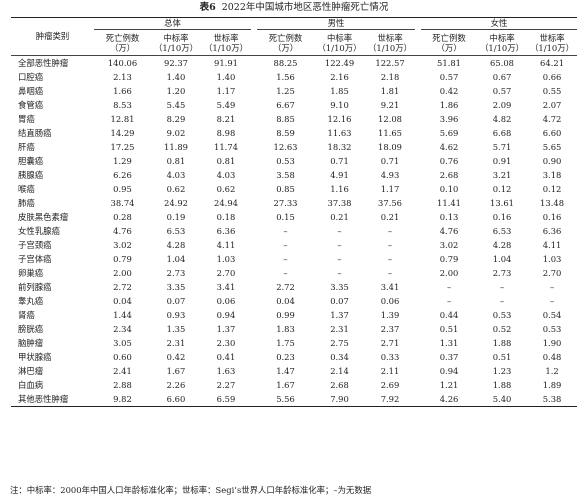 The width and height of the screenshot is (588, 500). Describe the element at coordinates (336, 23) in the screenshot. I see `group-header: 男性` at that location.